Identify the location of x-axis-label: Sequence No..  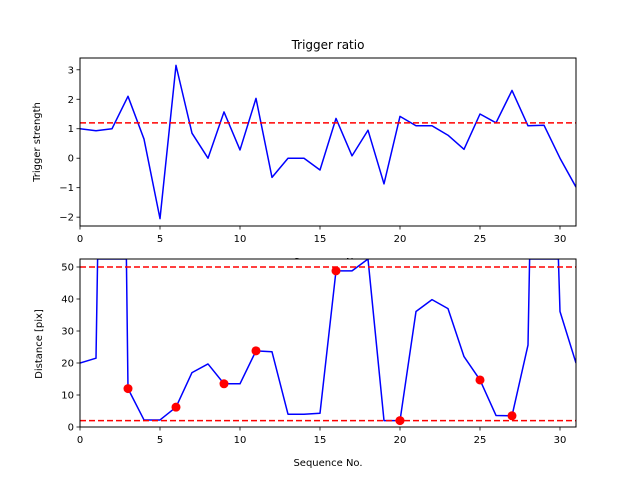
(327, 463).